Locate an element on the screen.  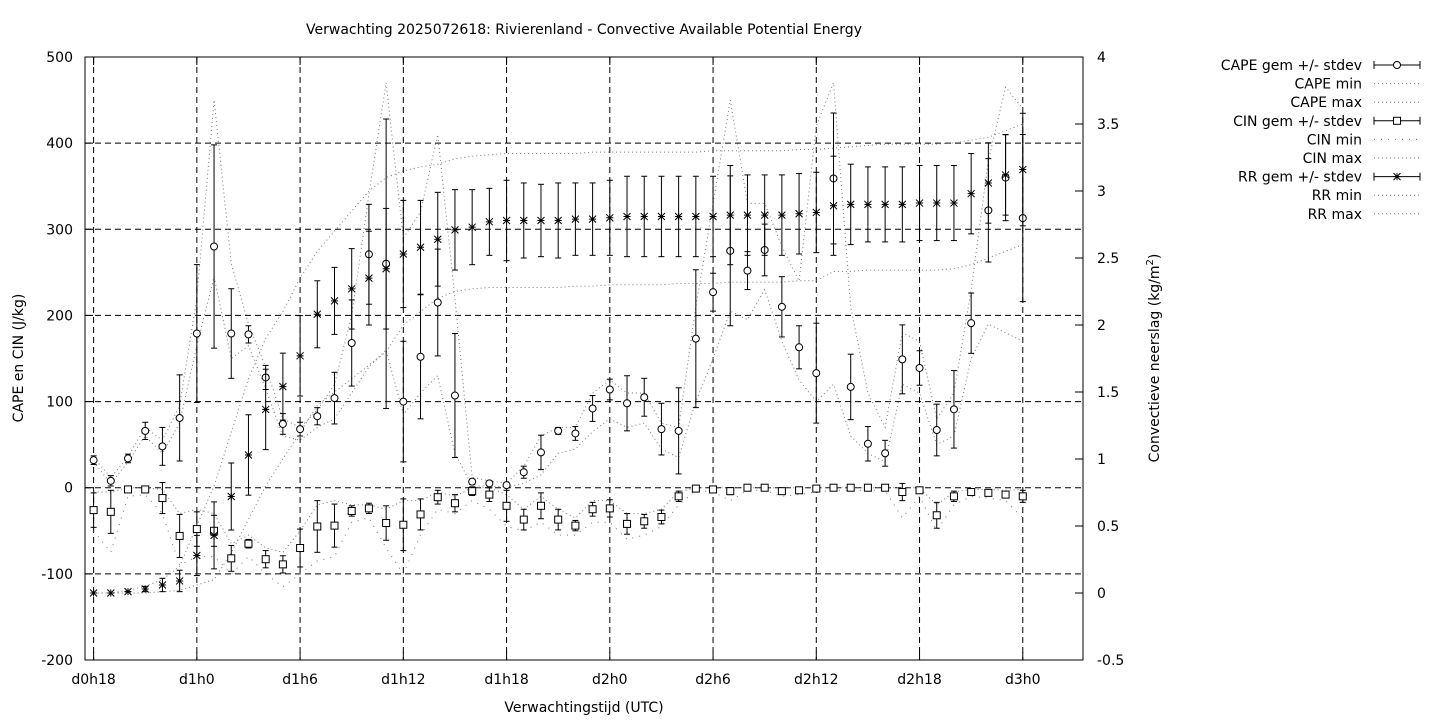
y-axis-label: CAPE en CIN (J/kg) is located at coordinates (19, 358).